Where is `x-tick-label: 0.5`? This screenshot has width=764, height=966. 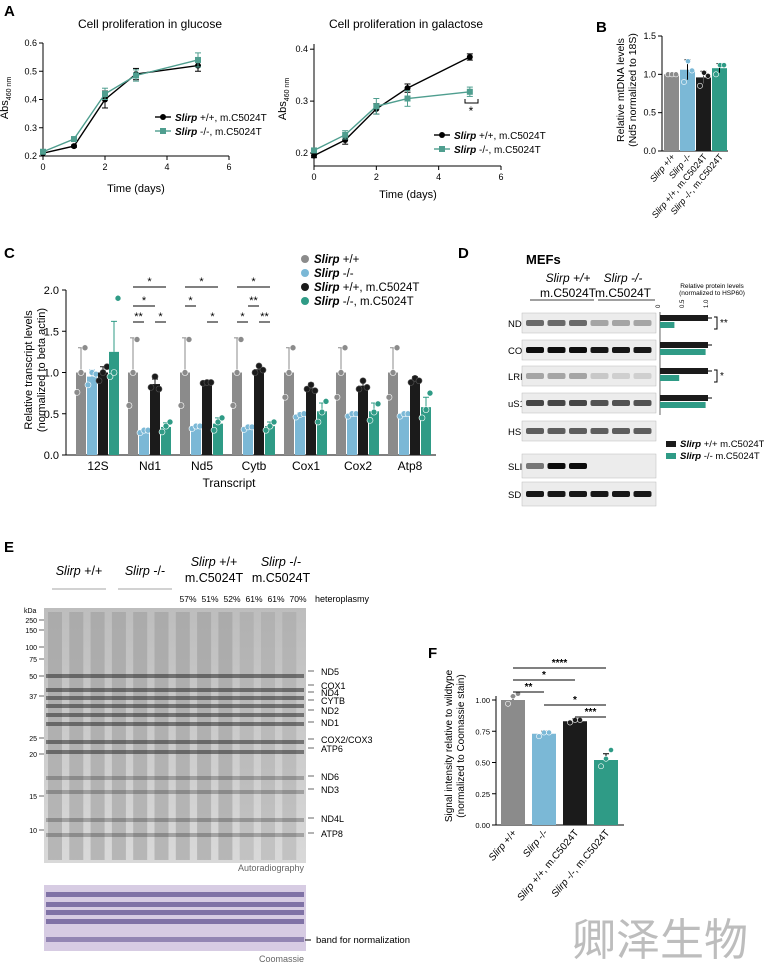
x-tick-label: 0.5 is located at coordinates (683, 303).